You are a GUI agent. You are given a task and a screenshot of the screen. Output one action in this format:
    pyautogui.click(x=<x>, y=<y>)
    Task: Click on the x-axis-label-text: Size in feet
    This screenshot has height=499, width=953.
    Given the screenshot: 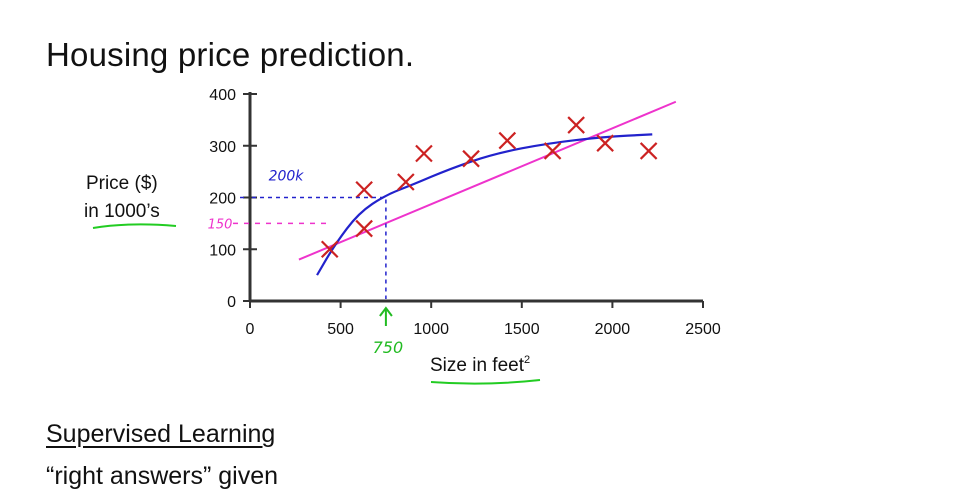 What is the action you would take?
    pyautogui.click(x=477, y=365)
    